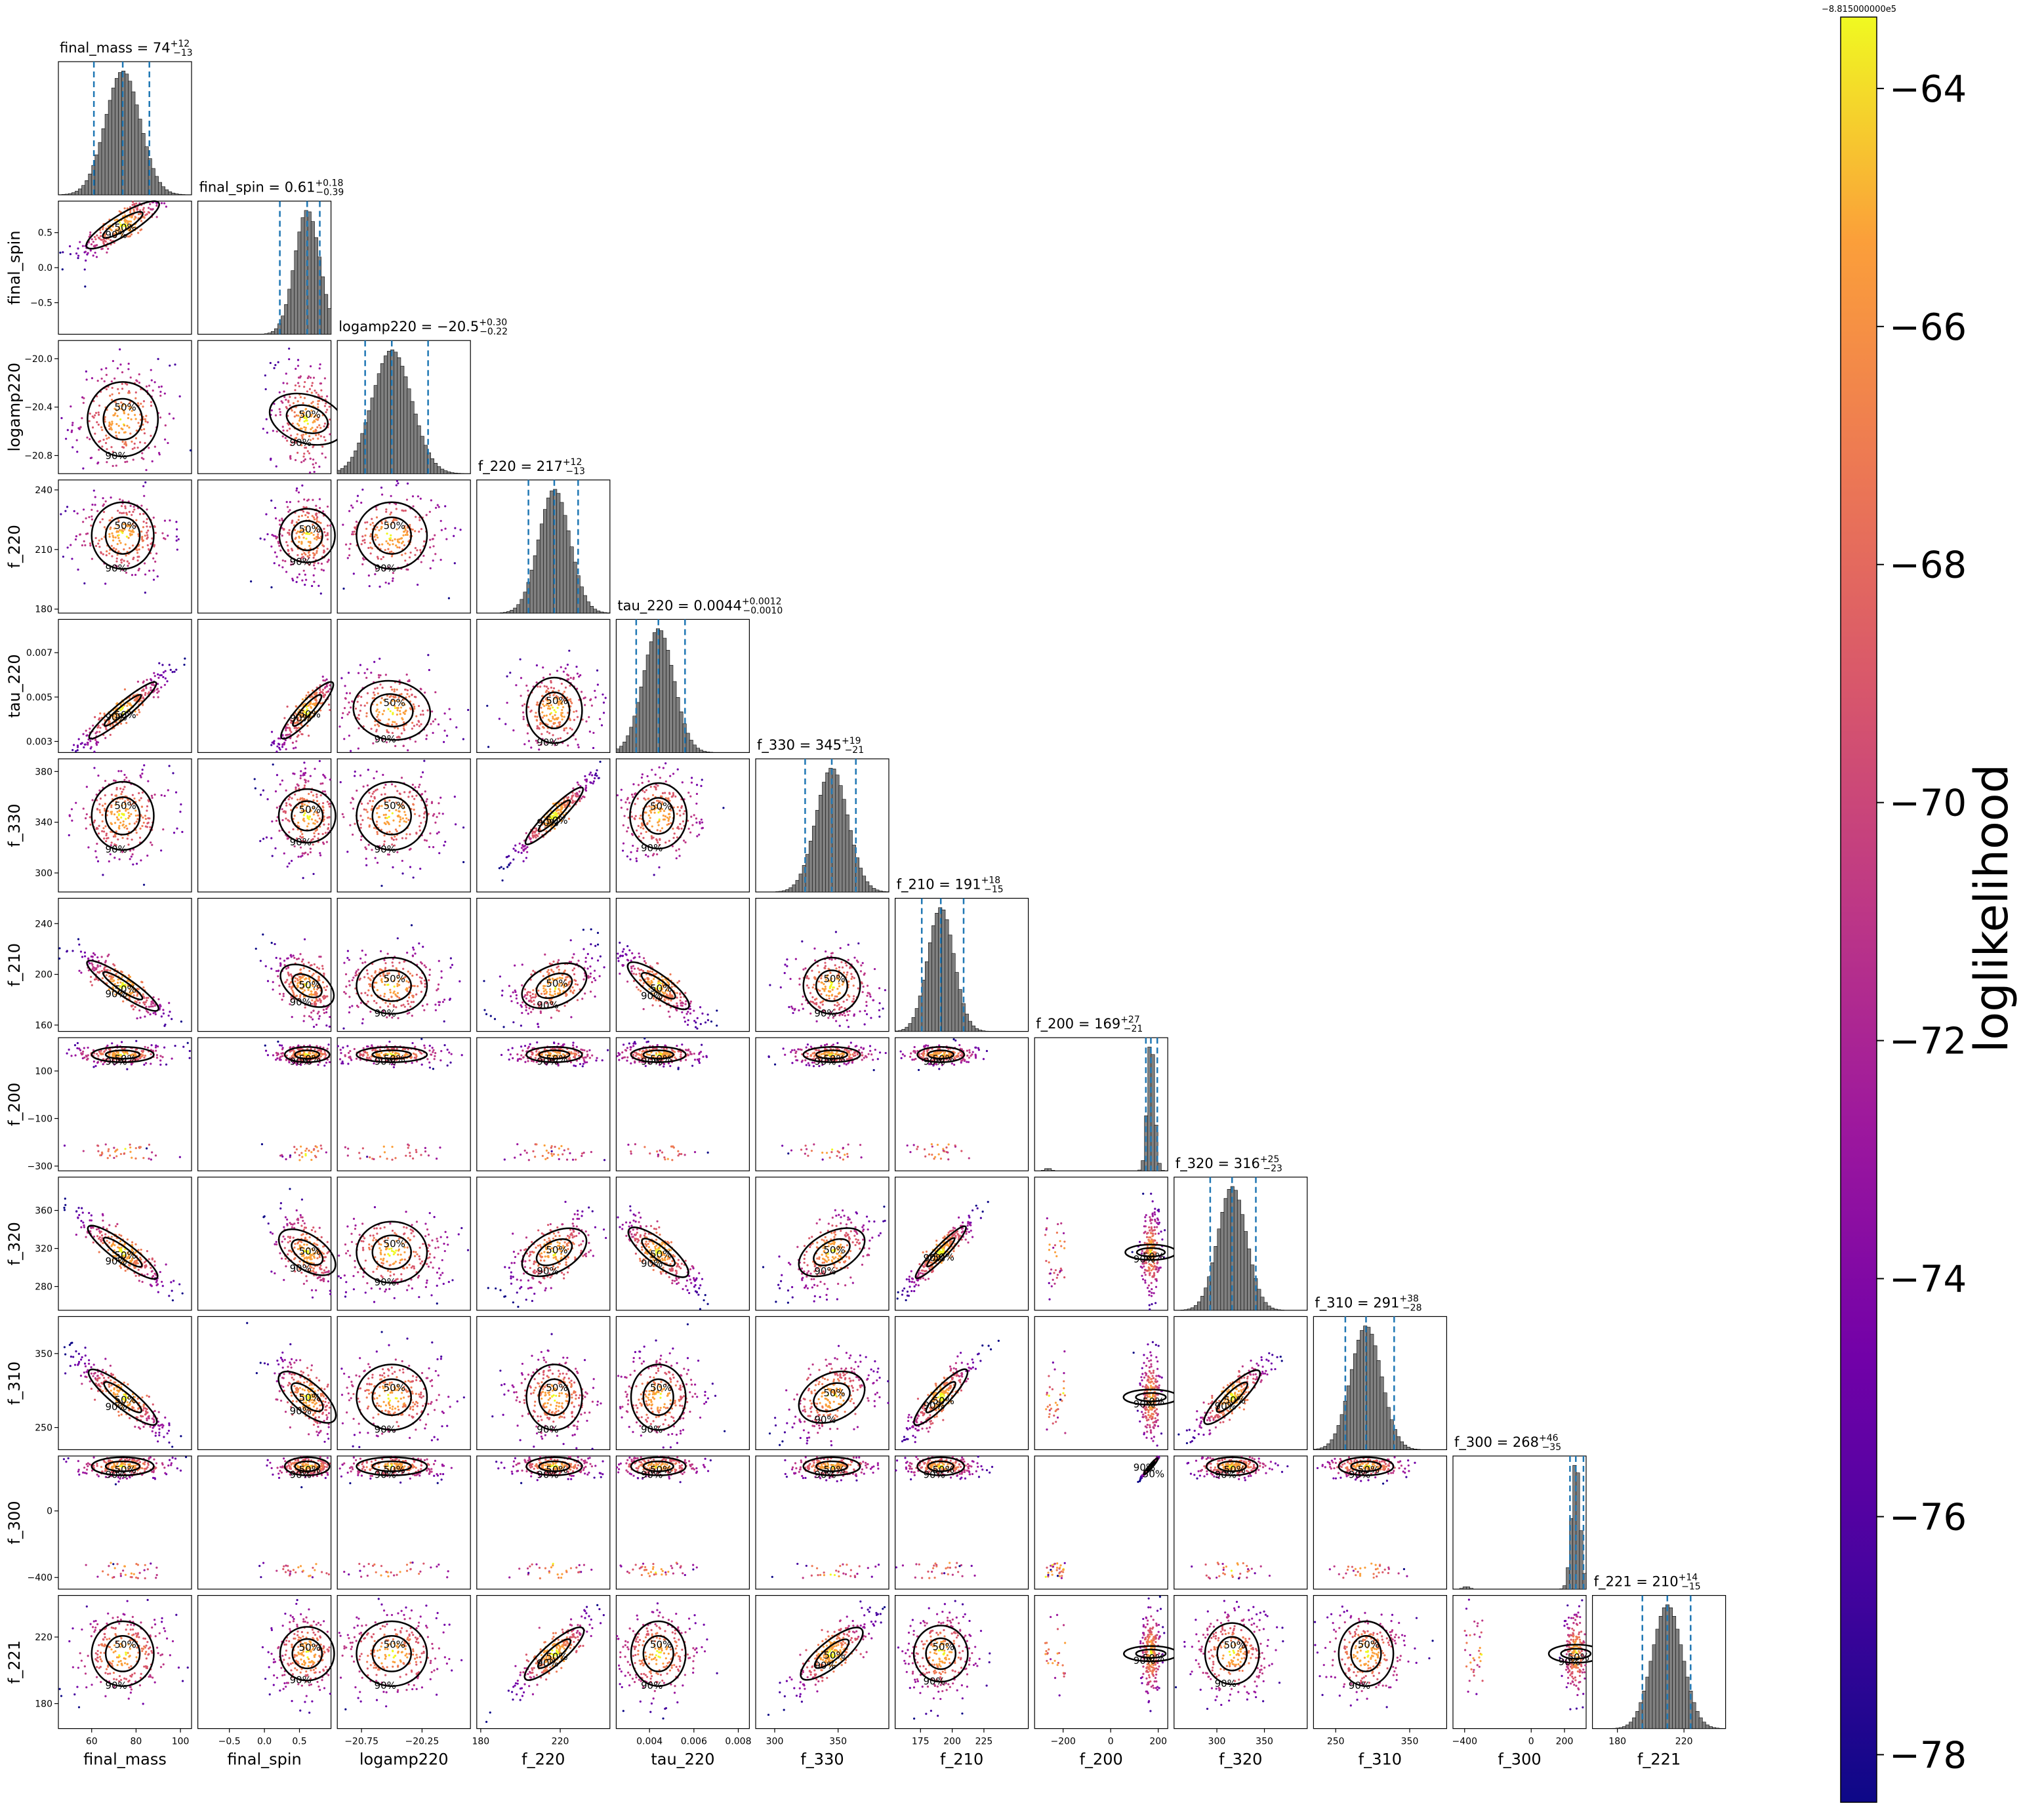 The width and height of the screenshot is (2044, 1820). Describe the element at coordinates (494, 332) in the screenshot. I see `title-minus: −0.22` at that location.